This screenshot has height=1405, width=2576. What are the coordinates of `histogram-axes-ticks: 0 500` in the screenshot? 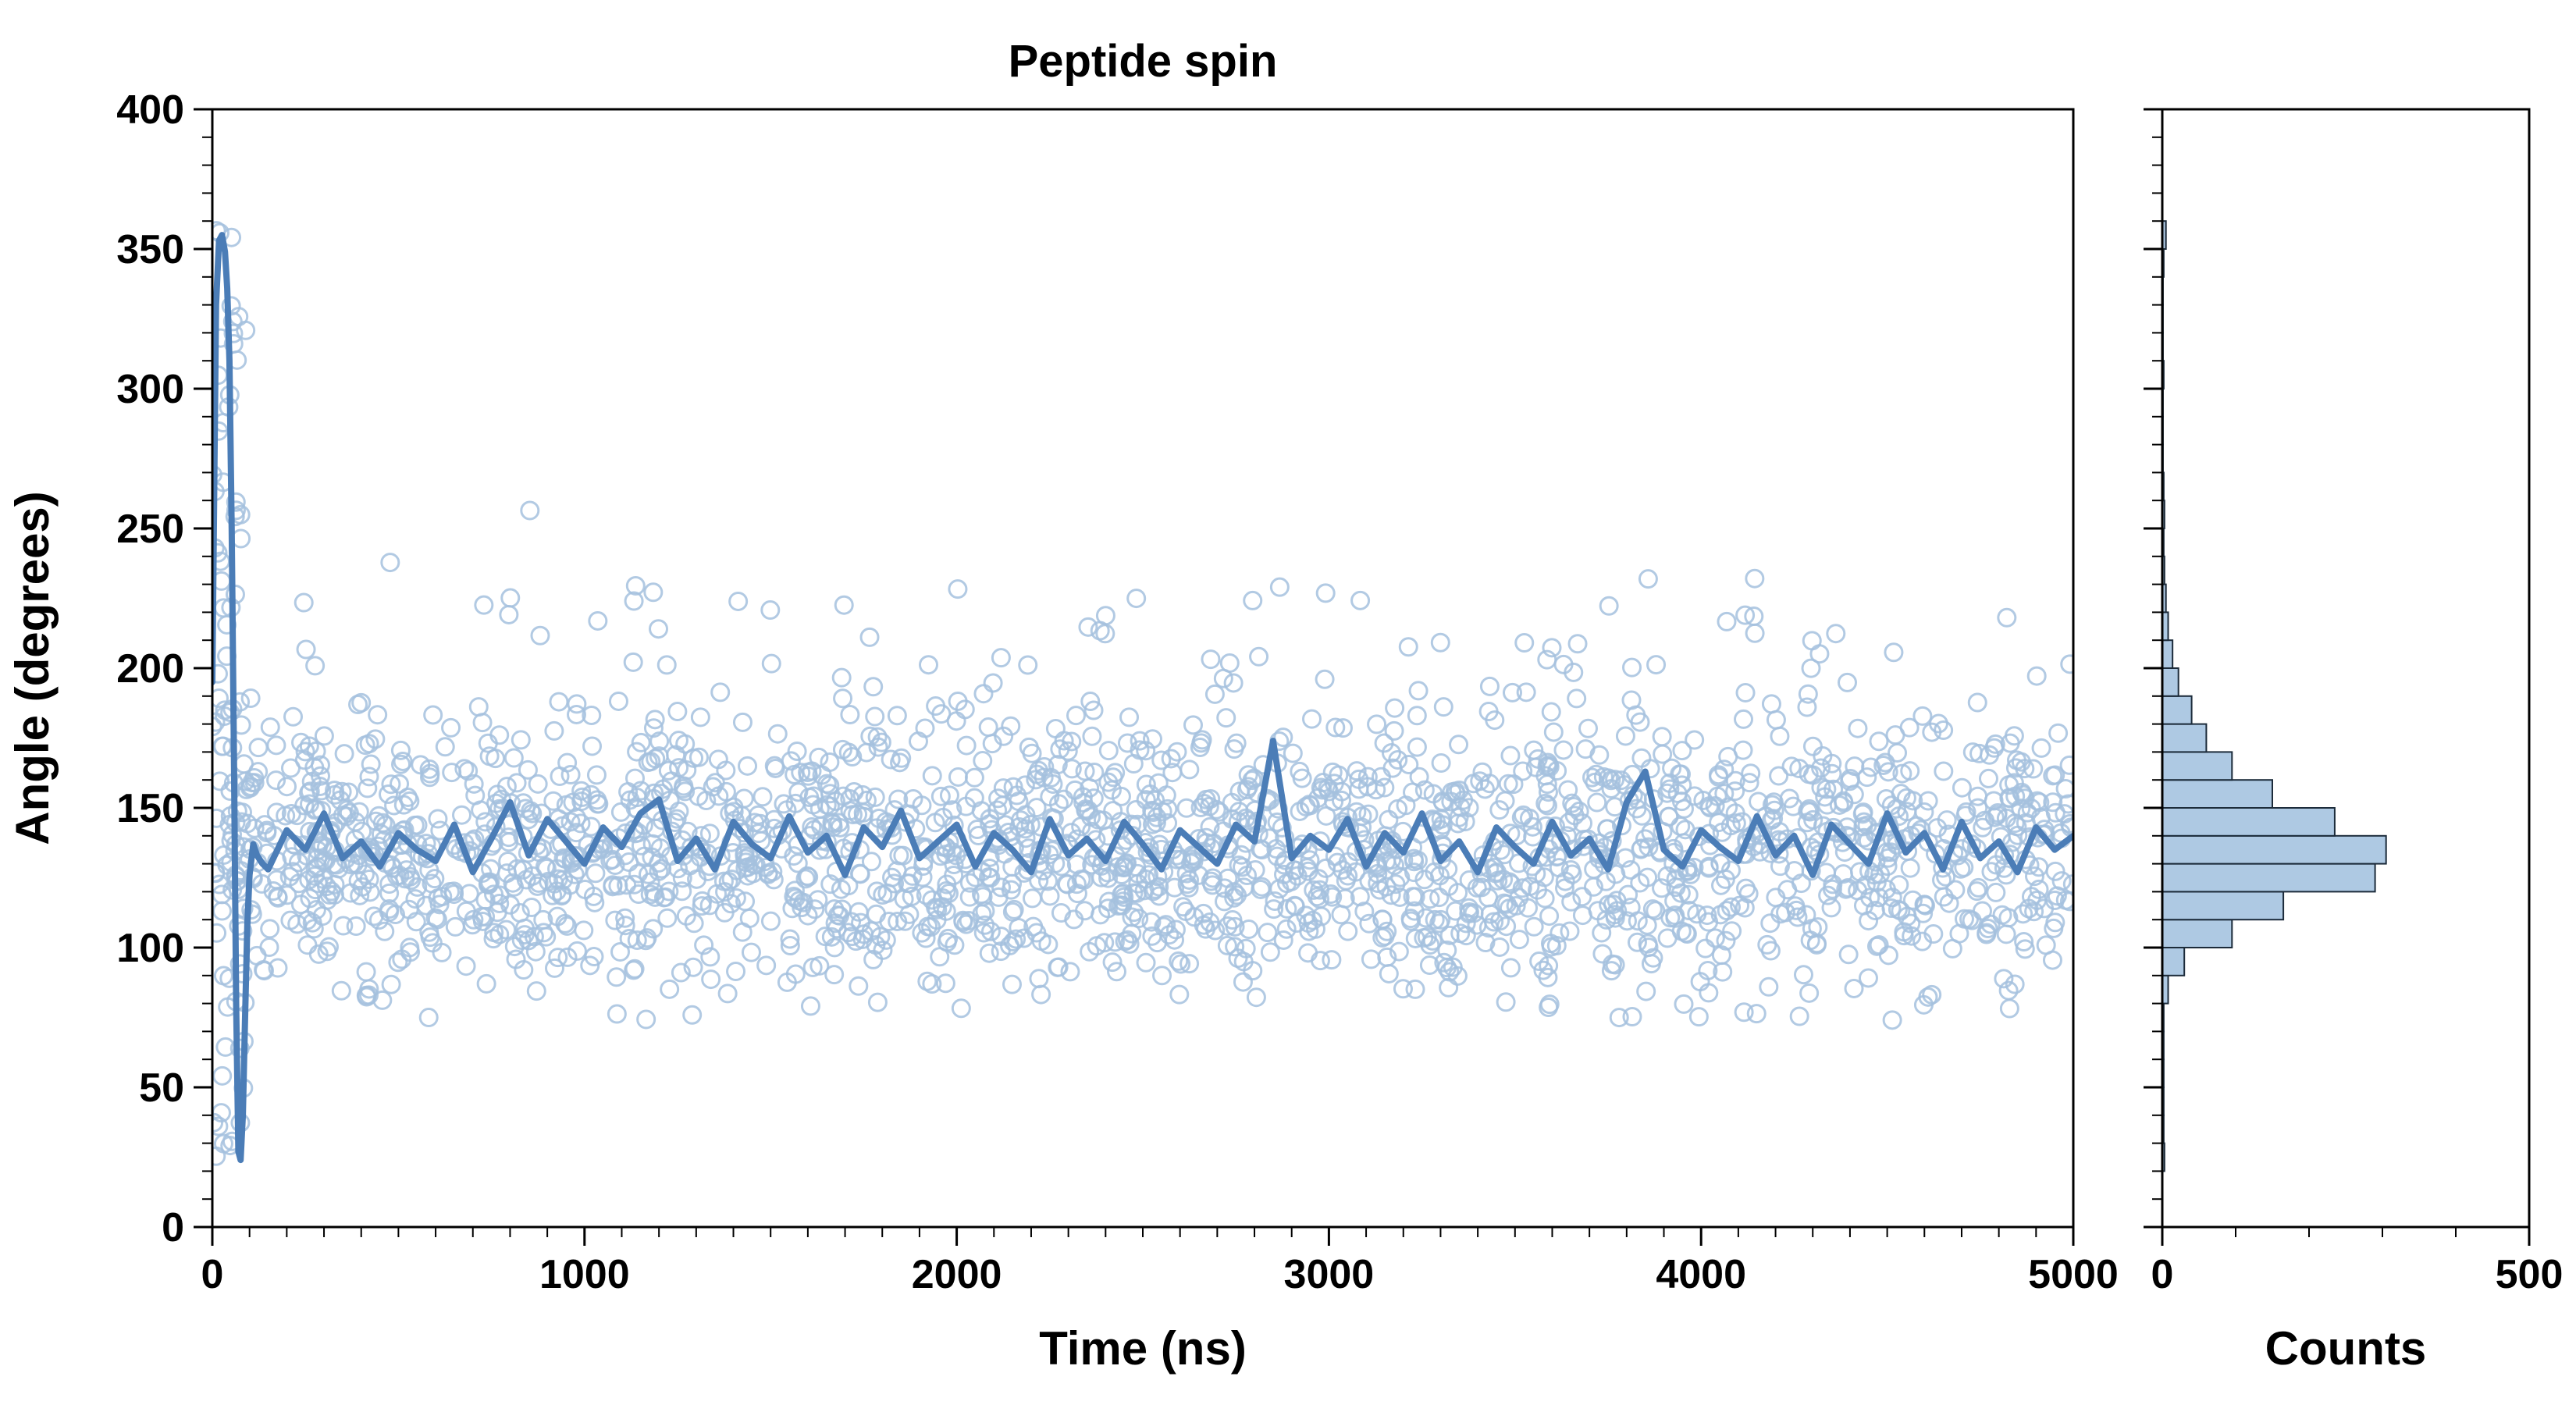 It's located at (2353, 703).